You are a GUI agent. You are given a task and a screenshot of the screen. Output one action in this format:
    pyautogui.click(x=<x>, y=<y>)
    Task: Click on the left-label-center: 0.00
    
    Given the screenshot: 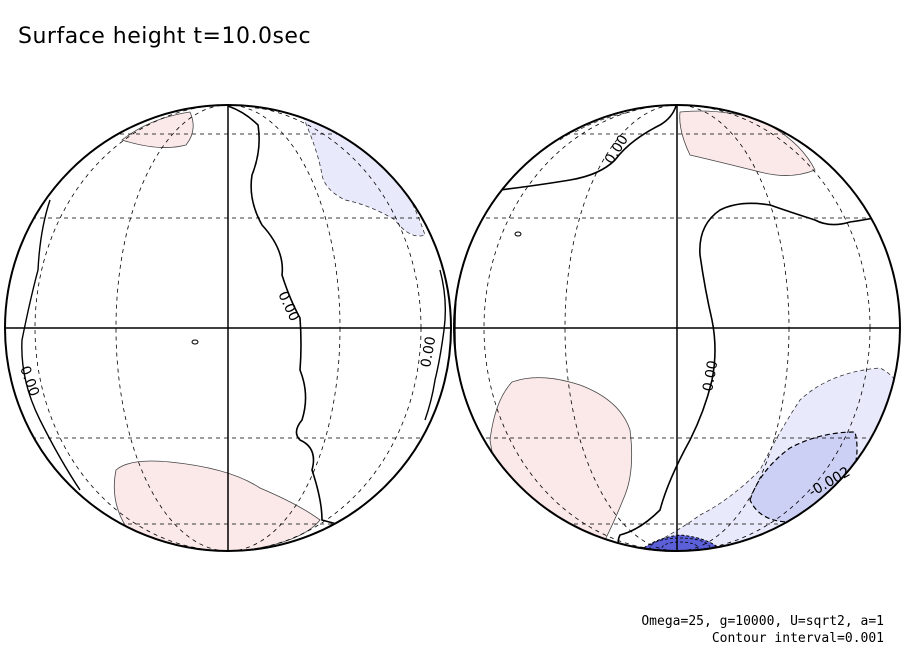 What is the action you would take?
    pyautogui.click(x=288, y=306)
    